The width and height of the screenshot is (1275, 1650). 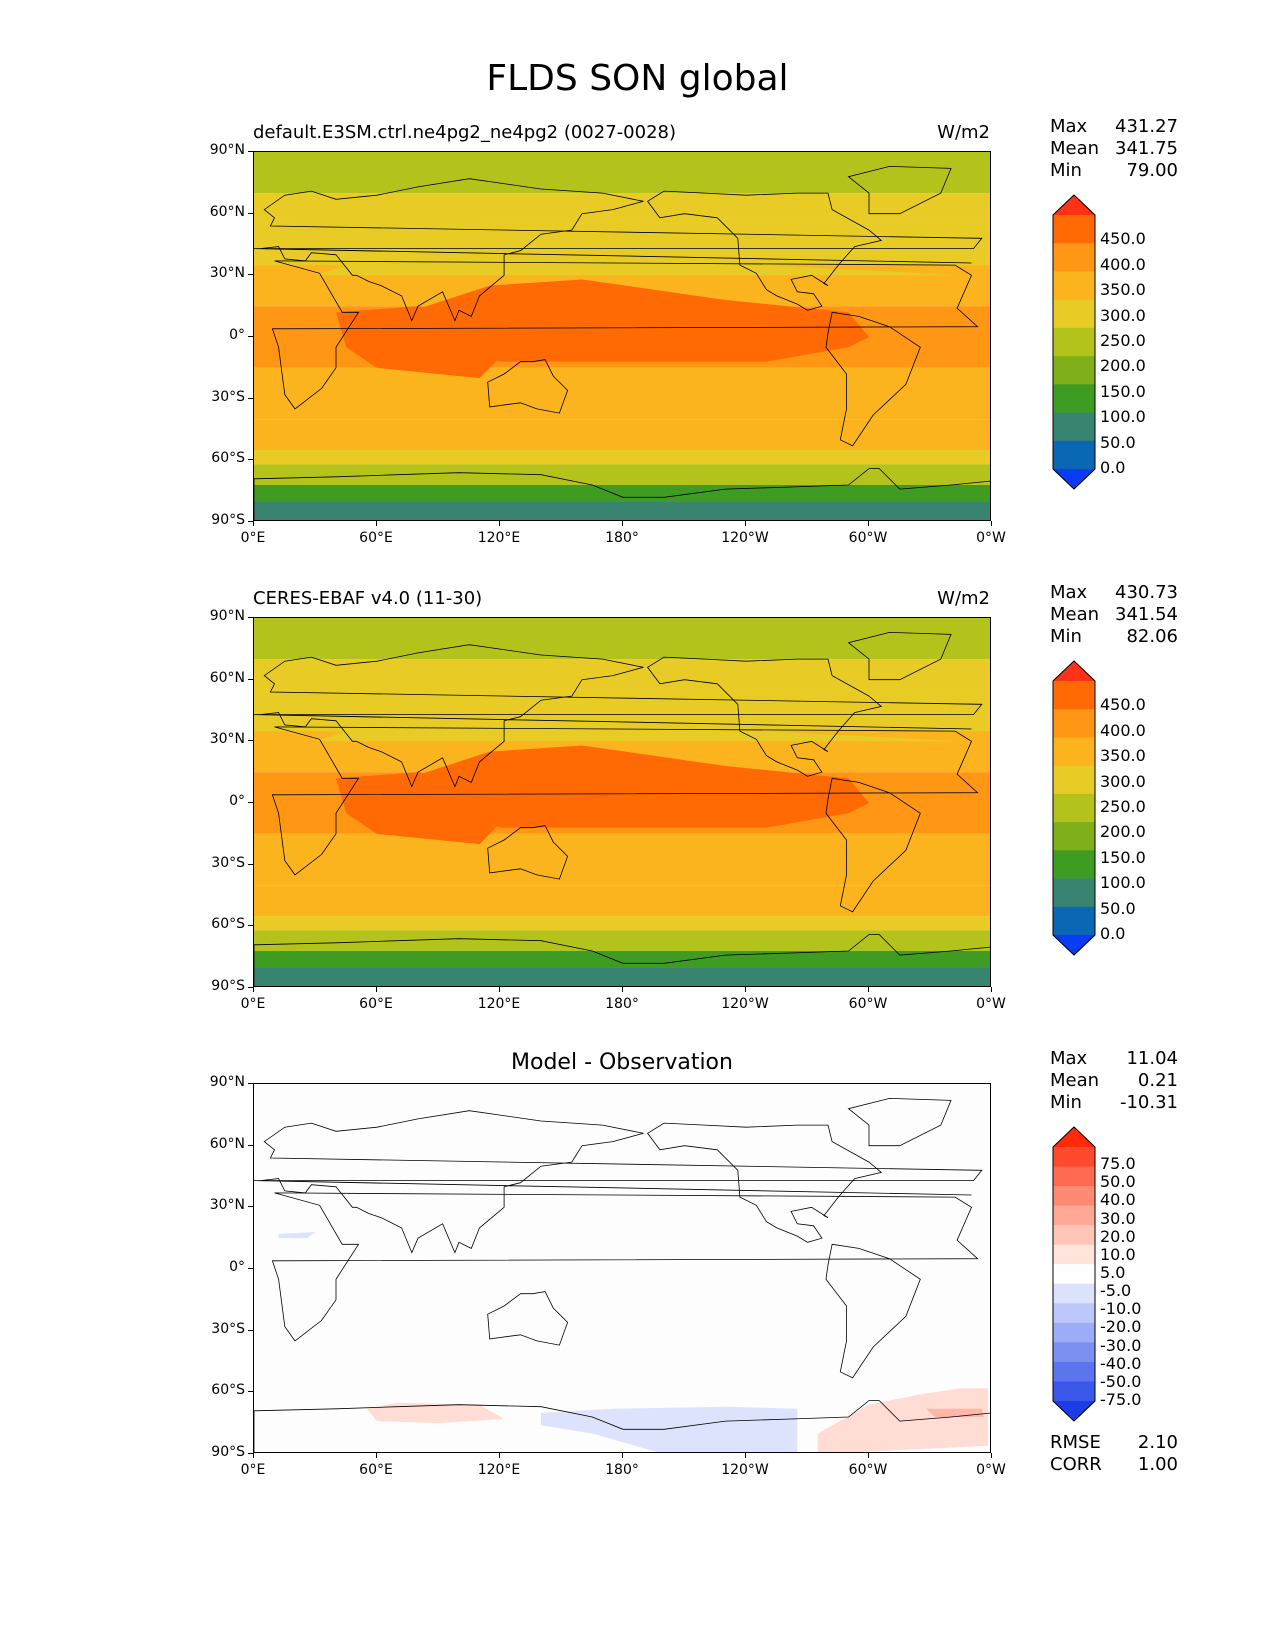 What do you see at coordinates (1118, 1254) in the screenshot?
I see `colorbar-tick-label: 10.0` at bounding box center [1118, 1254].